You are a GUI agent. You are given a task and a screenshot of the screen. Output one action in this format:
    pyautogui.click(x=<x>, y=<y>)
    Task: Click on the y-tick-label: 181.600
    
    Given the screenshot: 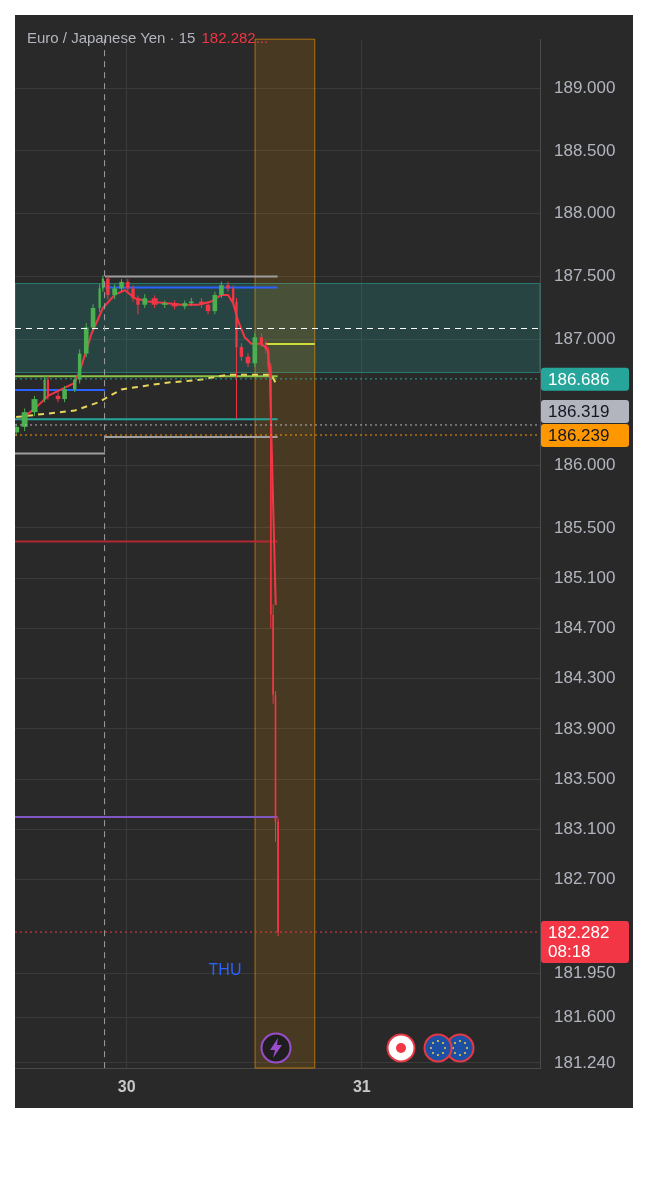 What is the action you would take?
    pyautogui.click(x=585, y=1017)
    